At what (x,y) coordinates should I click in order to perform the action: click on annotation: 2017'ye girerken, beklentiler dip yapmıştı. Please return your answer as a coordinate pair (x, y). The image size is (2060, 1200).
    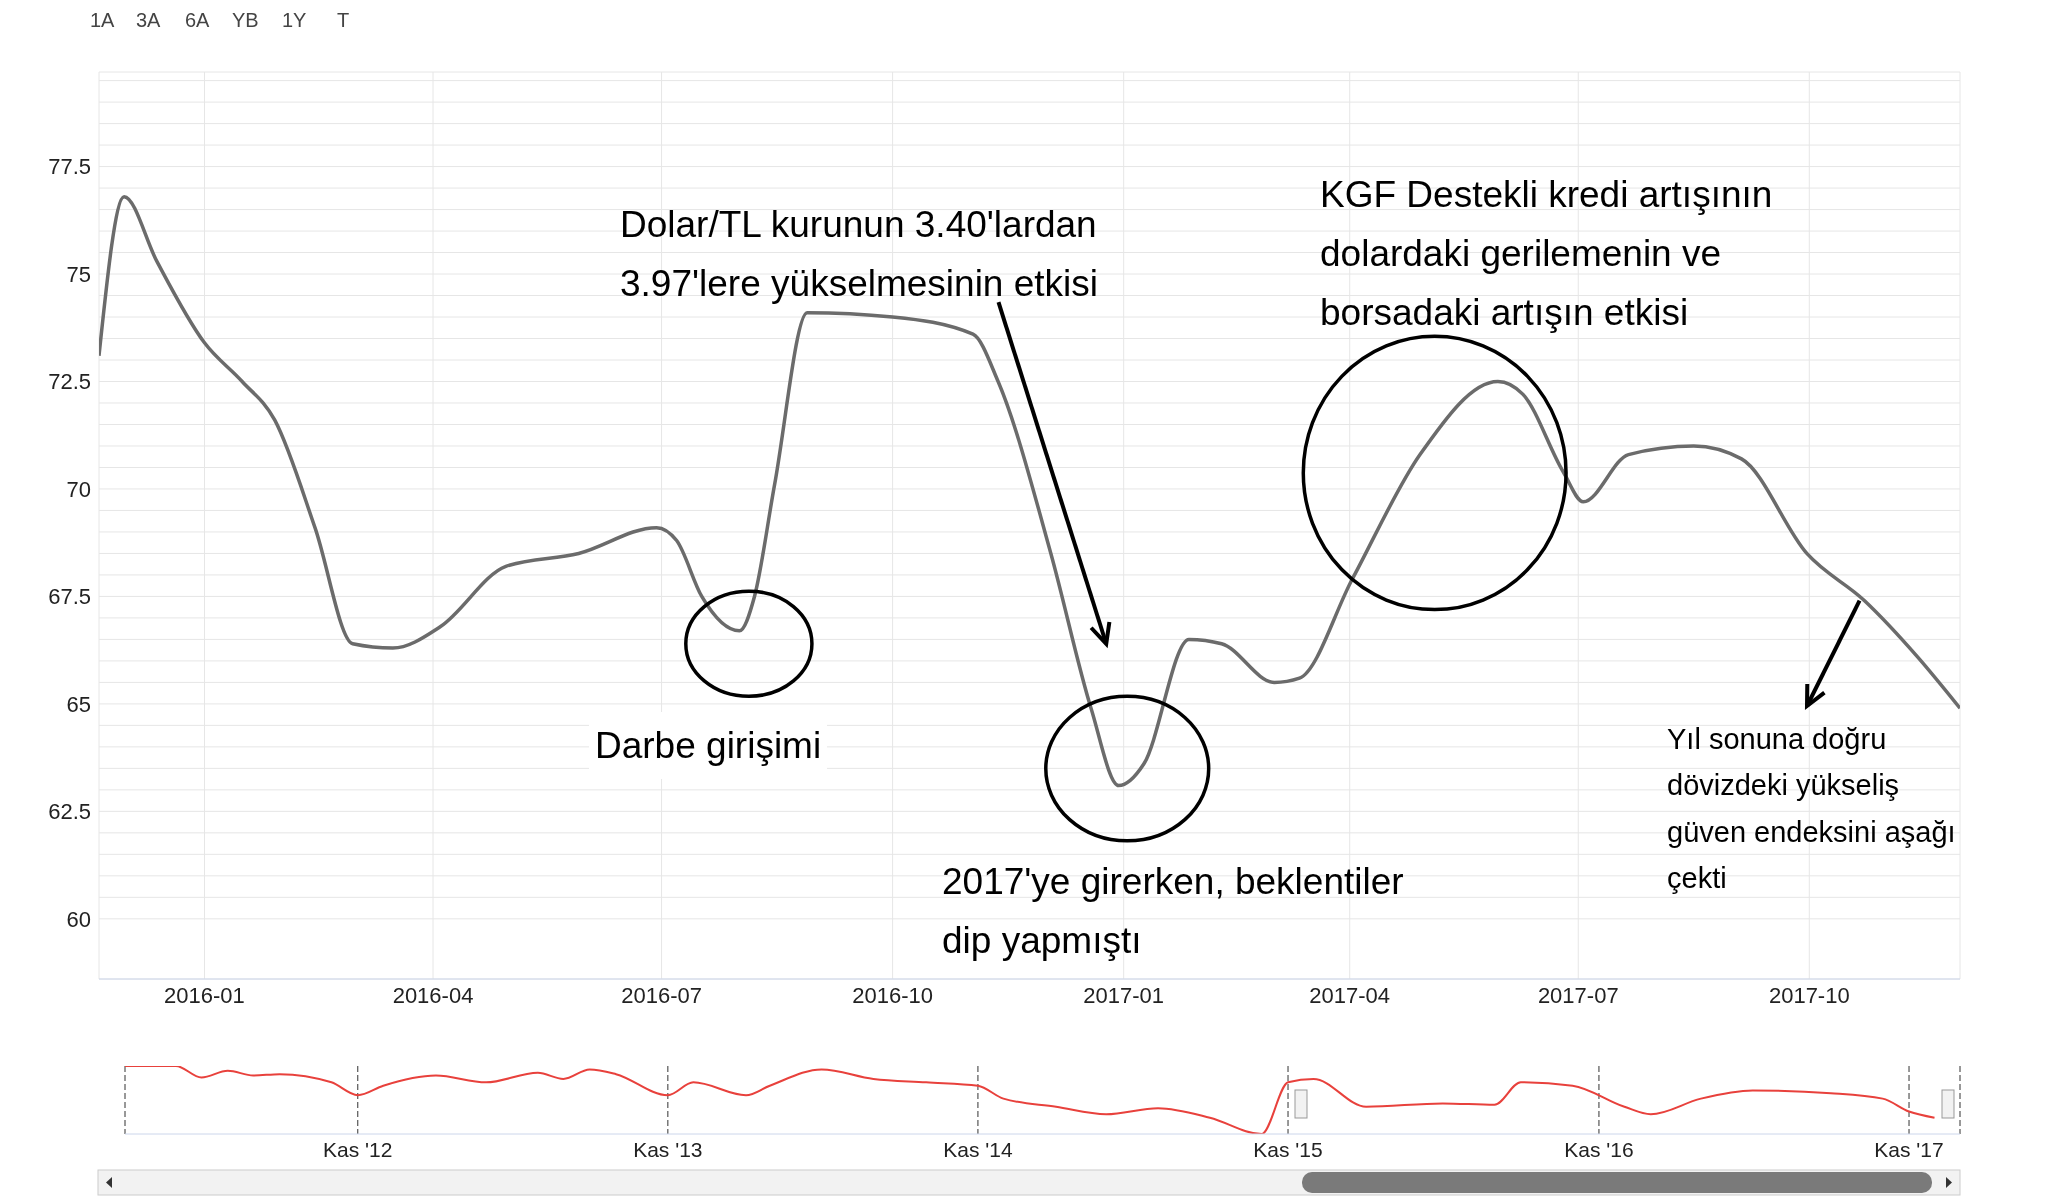
    Looking at the image, I should click on (1173, 912).